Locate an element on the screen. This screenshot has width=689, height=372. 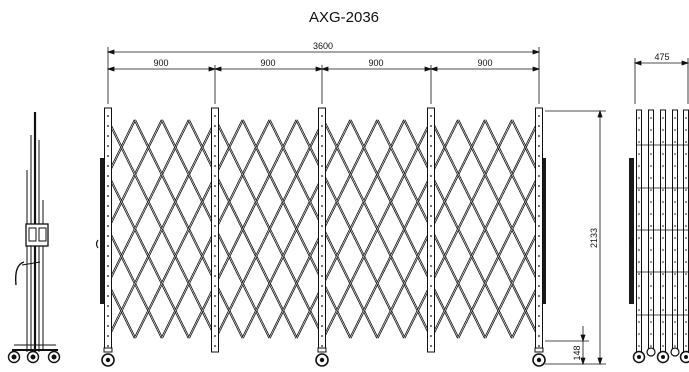
gate-casters is located at coordinates (323, 357).